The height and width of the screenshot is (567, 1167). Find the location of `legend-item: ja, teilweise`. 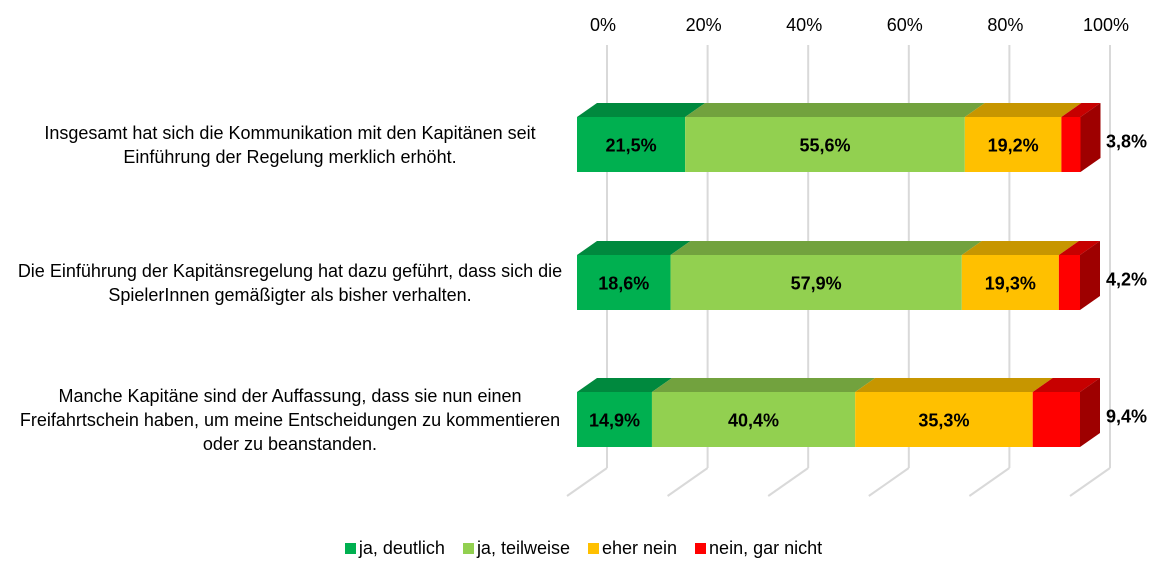

legend-item: ja, teilweise is located at coordinates (516, 548).